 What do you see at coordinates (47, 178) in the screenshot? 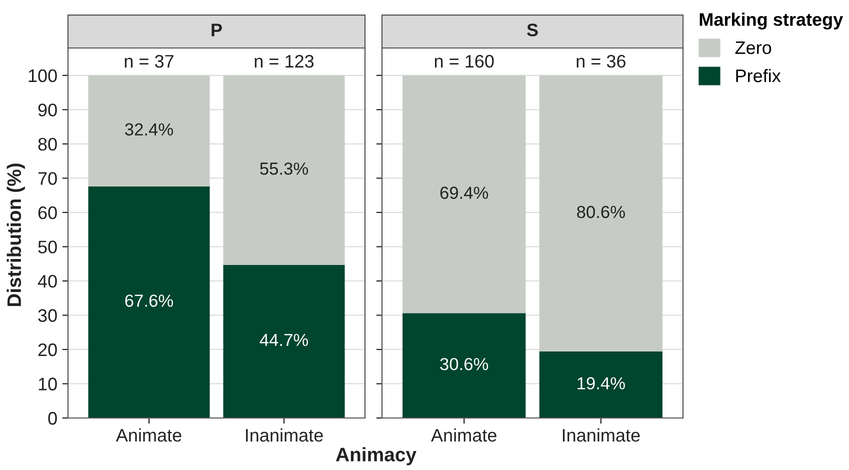
I see `y-tick-label: 70` at bounding box center [47, 178].